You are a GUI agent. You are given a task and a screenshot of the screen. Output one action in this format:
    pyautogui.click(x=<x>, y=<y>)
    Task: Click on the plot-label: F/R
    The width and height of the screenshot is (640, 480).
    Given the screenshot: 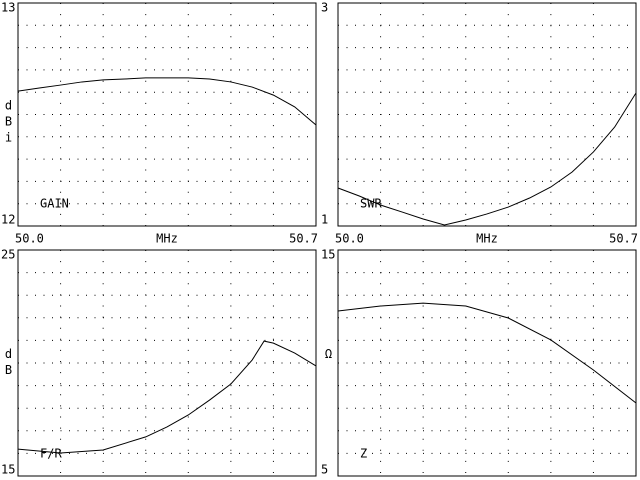 What is the action you would take?
    pyautogui.click(x=51, y=454)
    